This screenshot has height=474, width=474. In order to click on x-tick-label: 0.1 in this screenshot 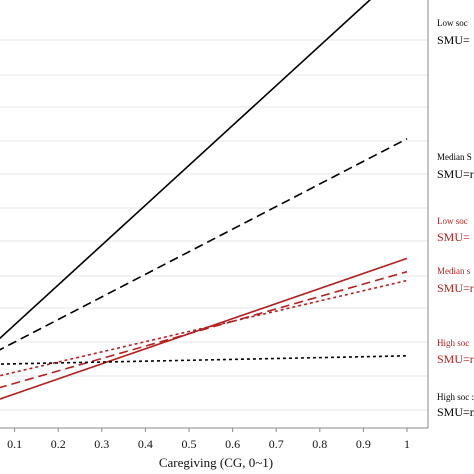, I will do `click(14, 444)`.